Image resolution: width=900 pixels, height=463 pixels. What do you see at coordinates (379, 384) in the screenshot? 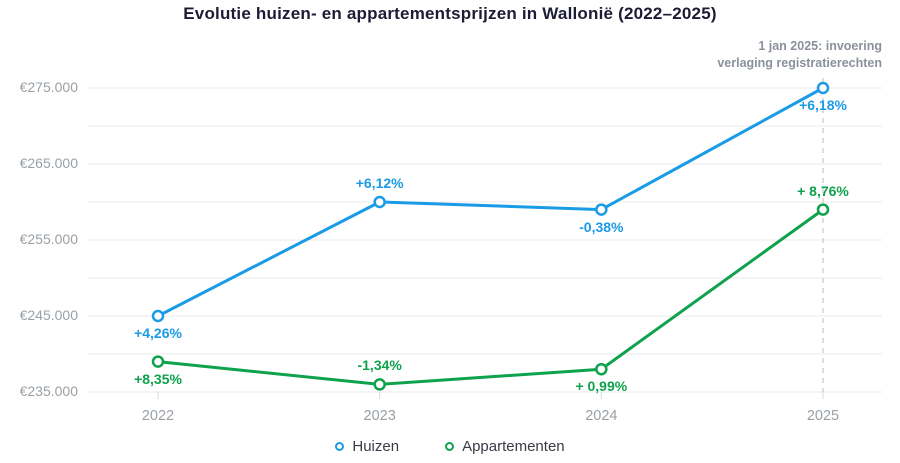
I see `data-point-appartementen-2023` at bounding box center [379, 384].